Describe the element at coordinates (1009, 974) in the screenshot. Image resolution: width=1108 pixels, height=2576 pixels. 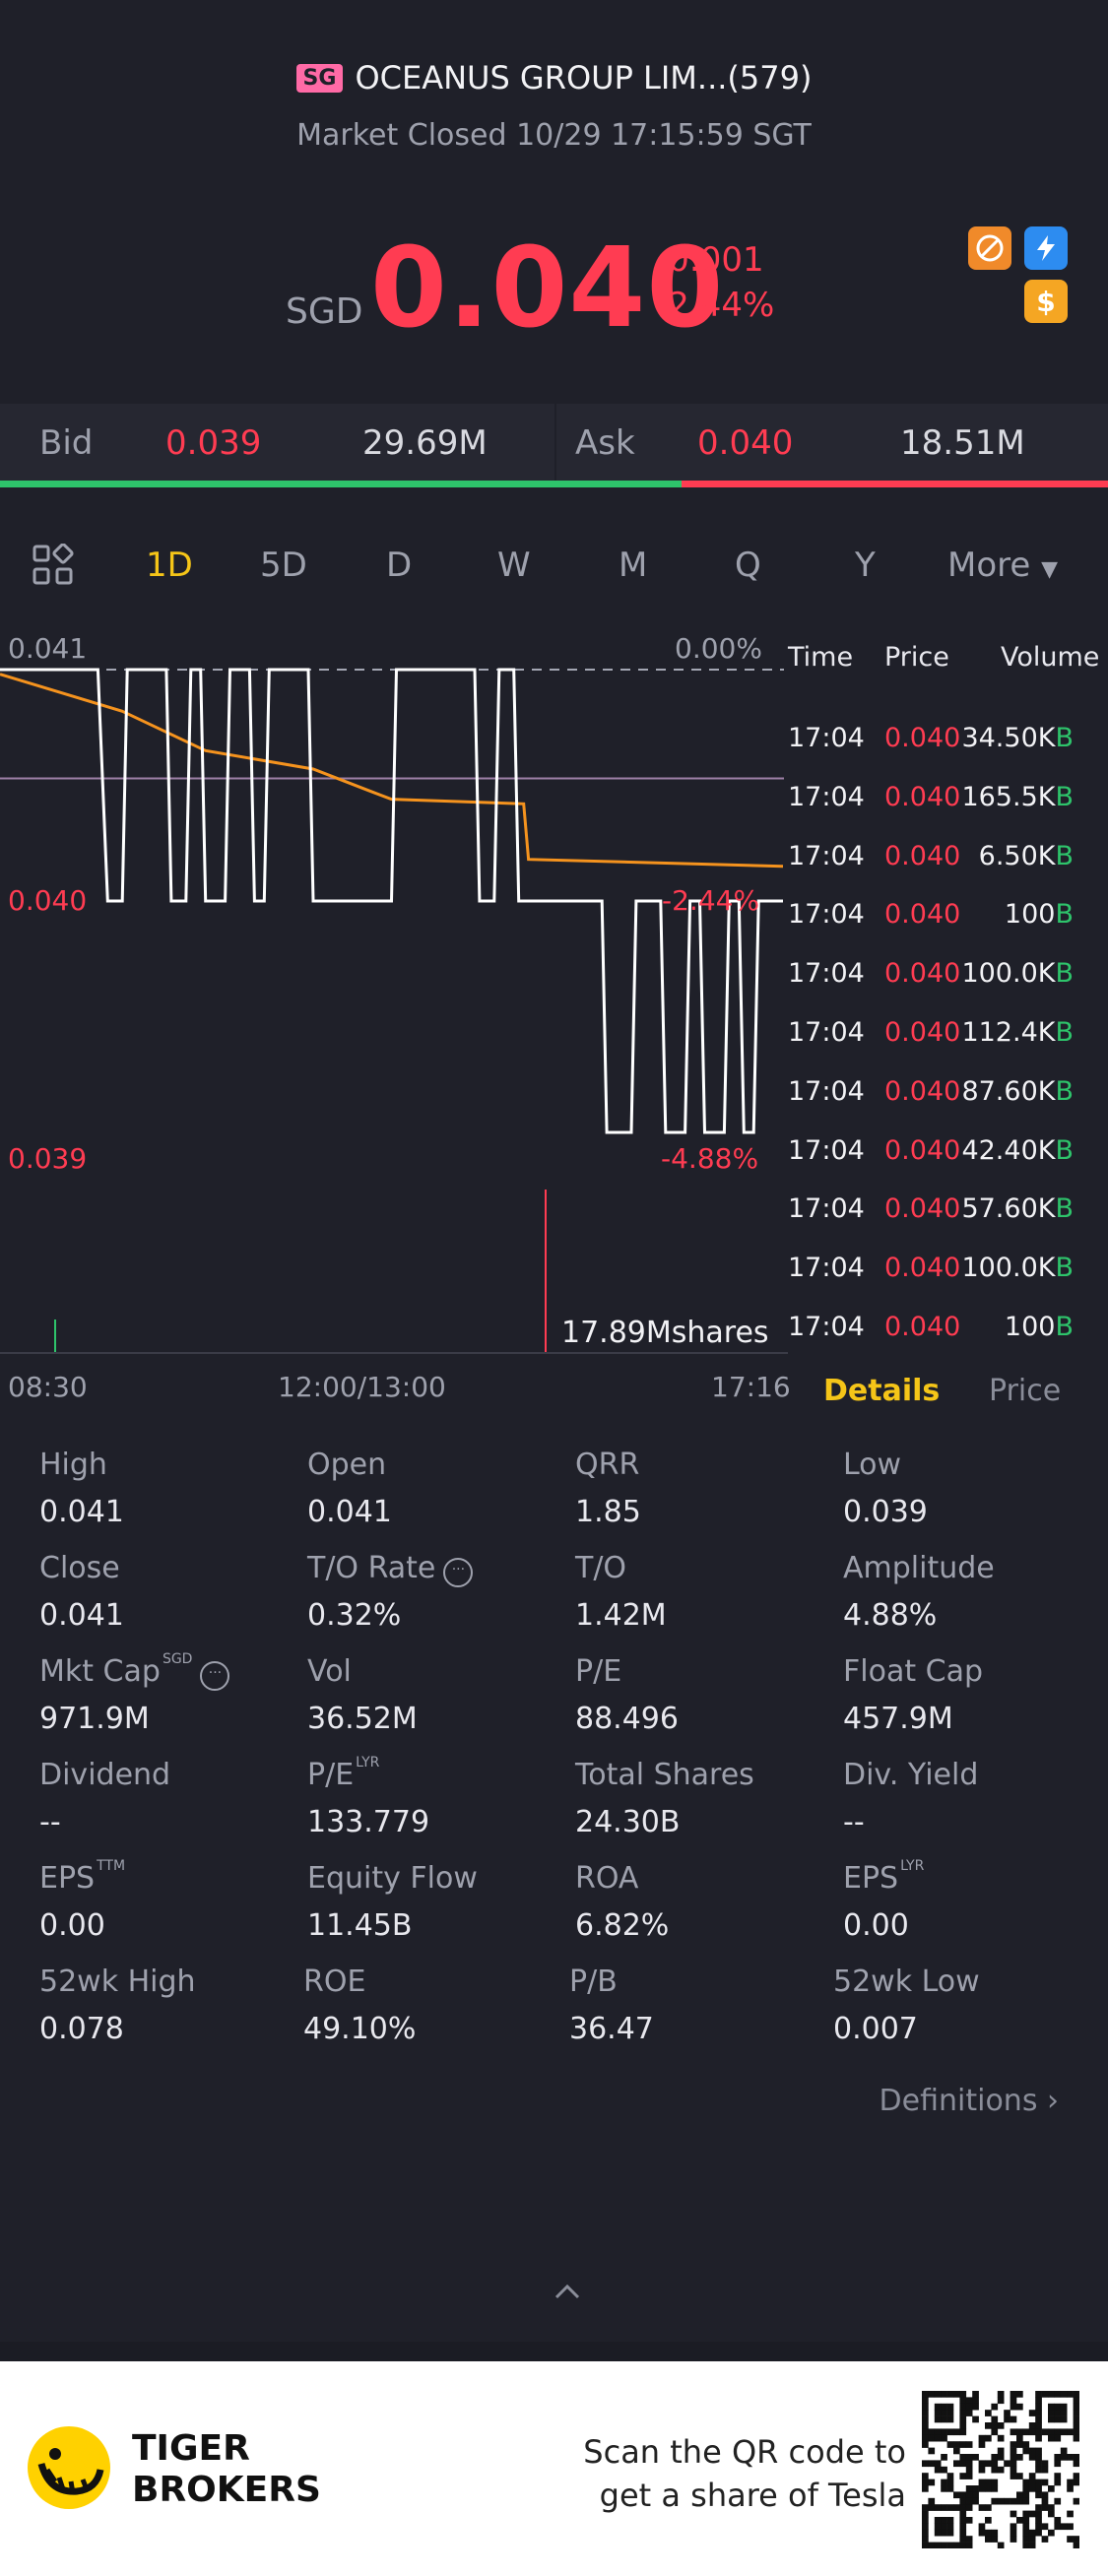
I see `trade-volume-value: 100.0K` at that location.